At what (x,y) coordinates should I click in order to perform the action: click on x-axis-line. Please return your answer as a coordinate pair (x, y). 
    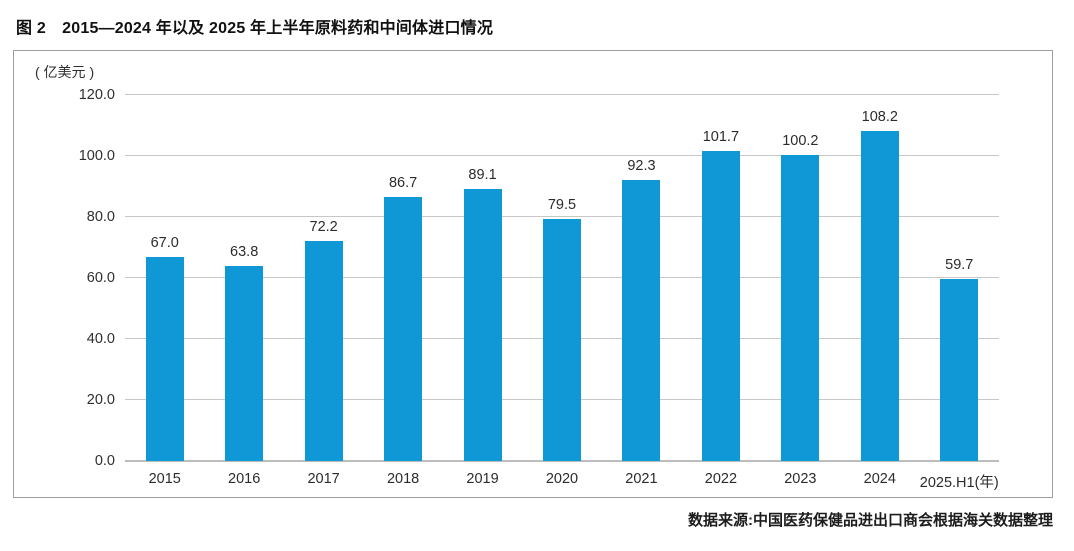
    Looking at the image, I should click on (562, 461).